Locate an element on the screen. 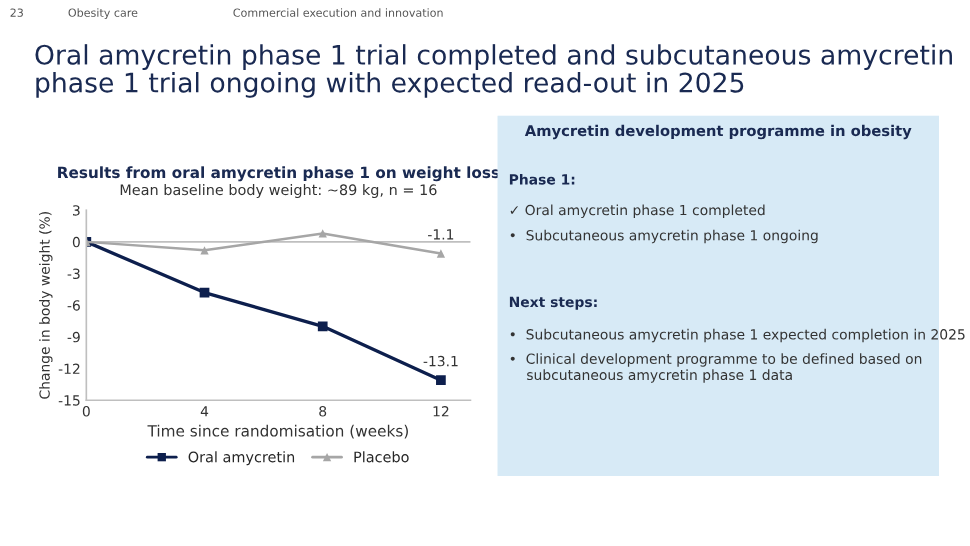 The image size is (970, 546). text: Oral amycretin phase 1 trial completed and subcutaneous amycretin phase 1 trial ongoing with expected read-out in 2025 is located at coordinates (493, 71).